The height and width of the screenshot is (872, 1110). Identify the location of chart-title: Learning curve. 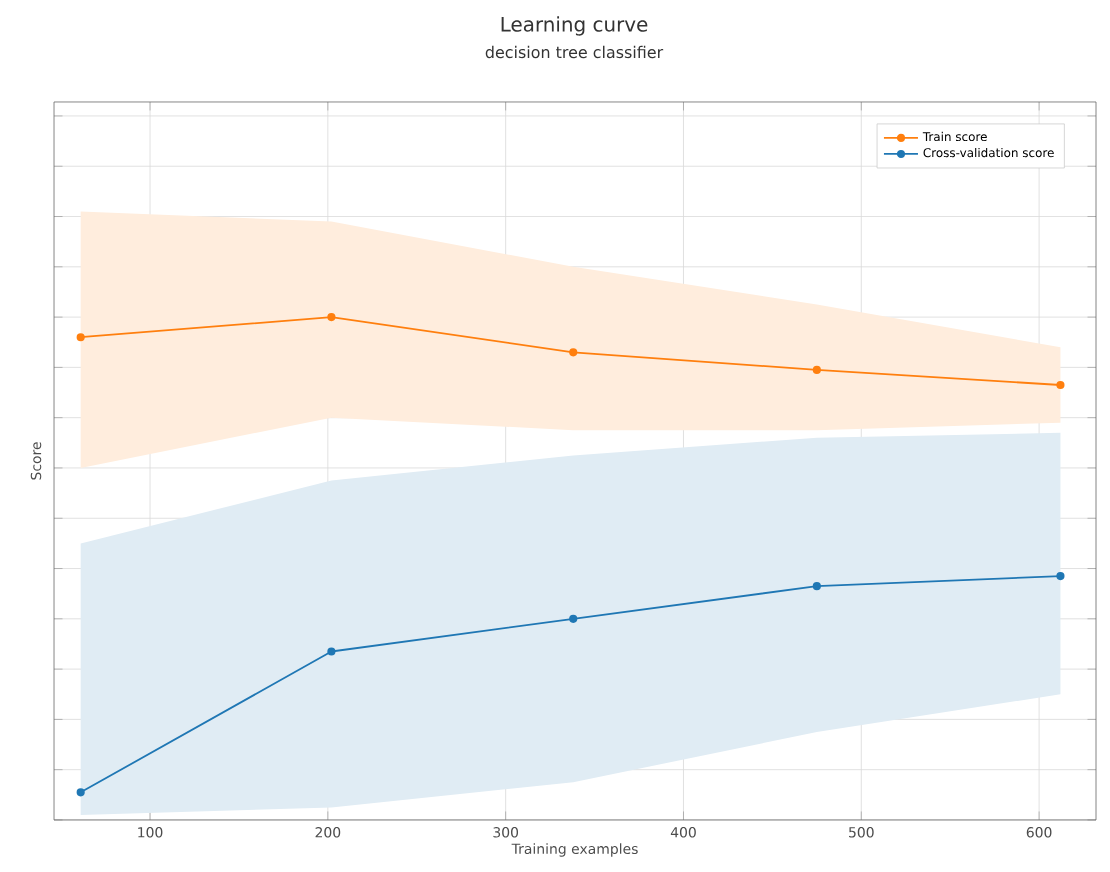
(574, 26).